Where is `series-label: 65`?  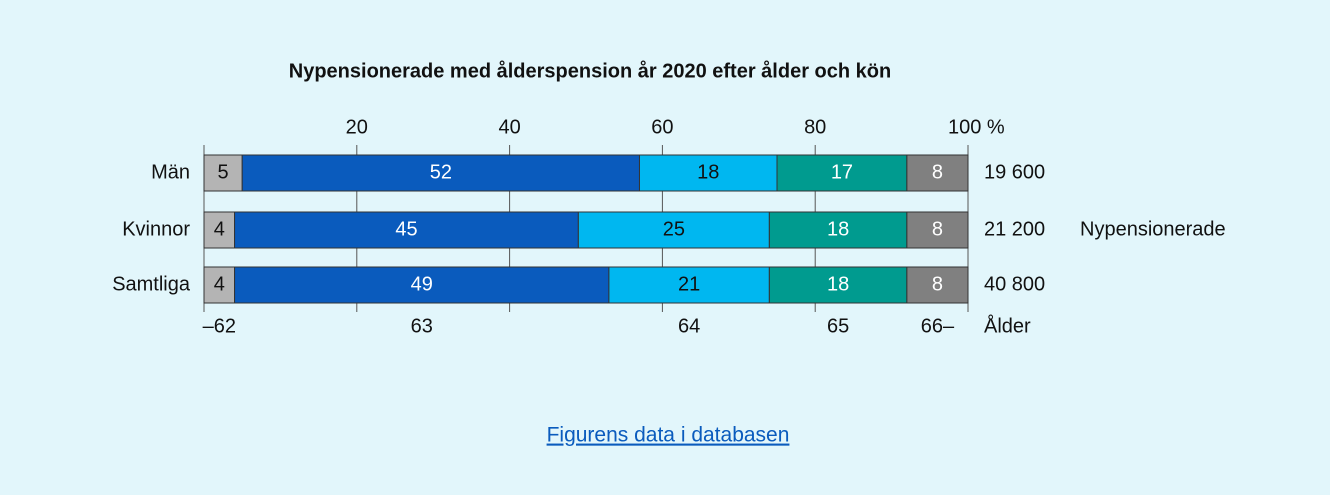 series-label: 65 is located at coordinates (838, 326).